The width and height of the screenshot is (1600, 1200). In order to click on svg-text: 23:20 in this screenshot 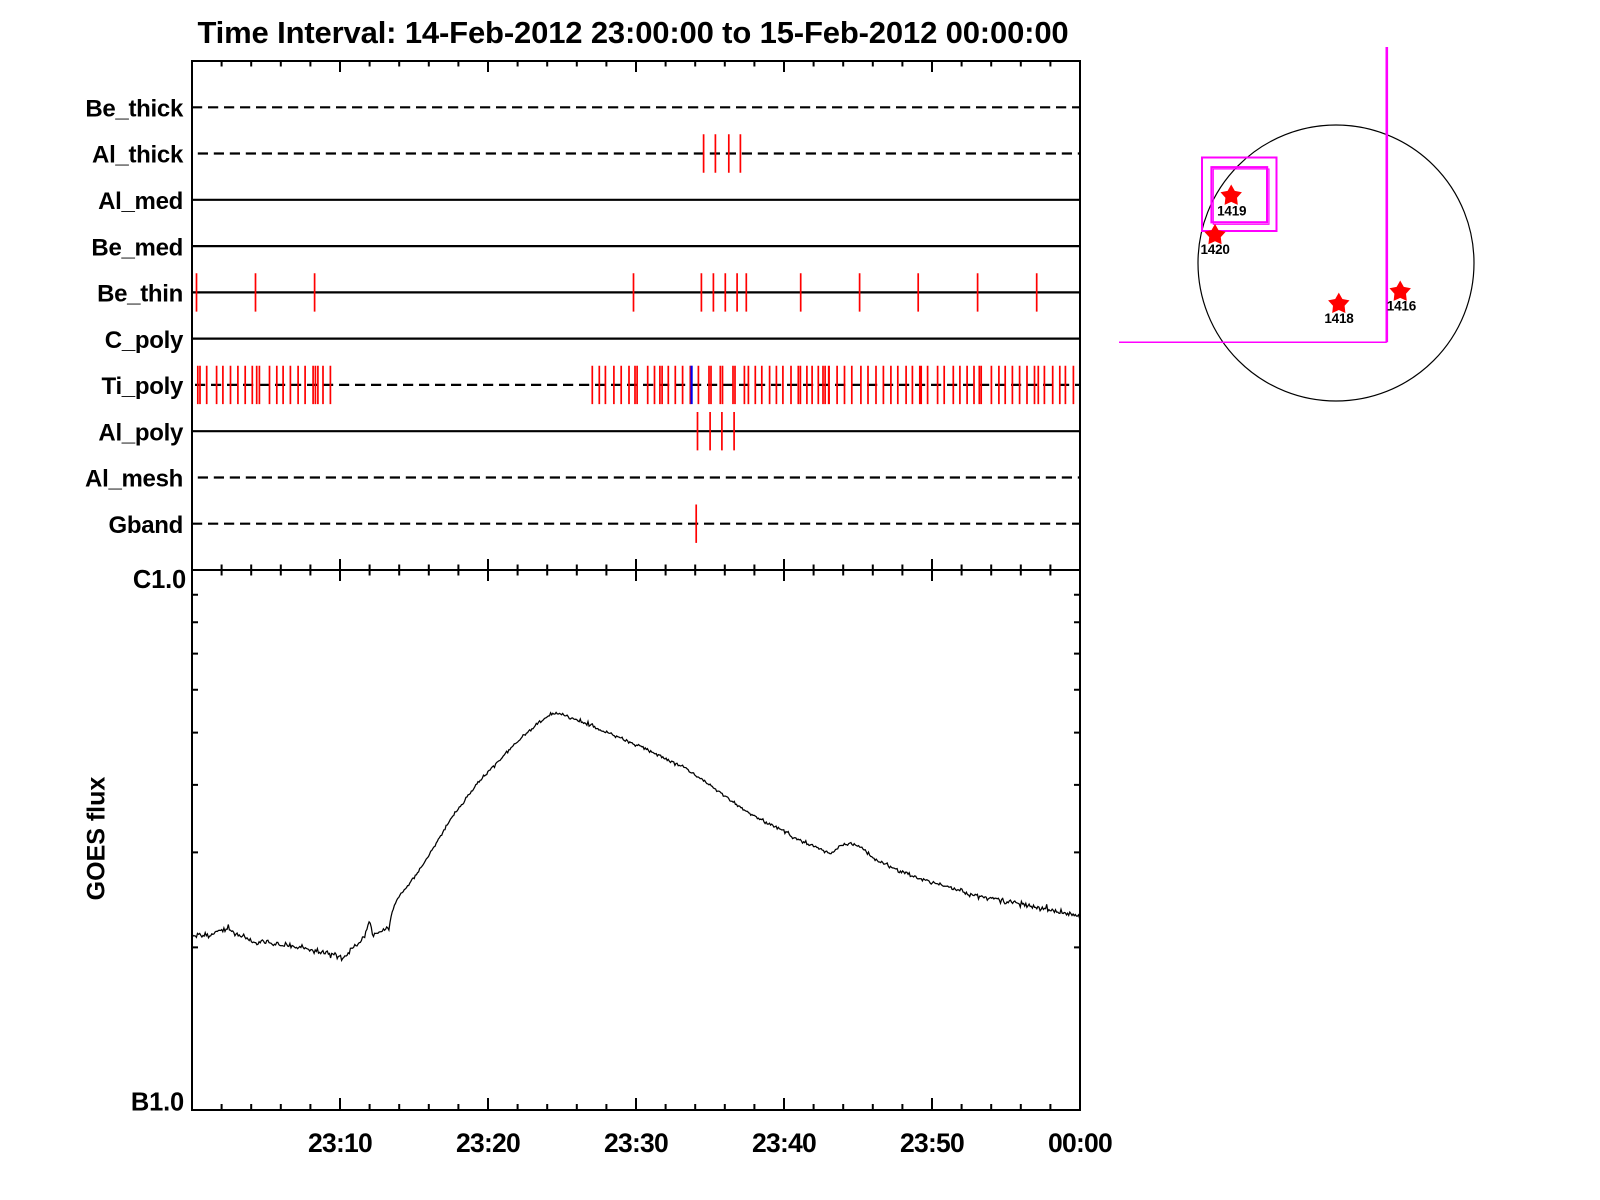, I will do `click(488, 1143)`.